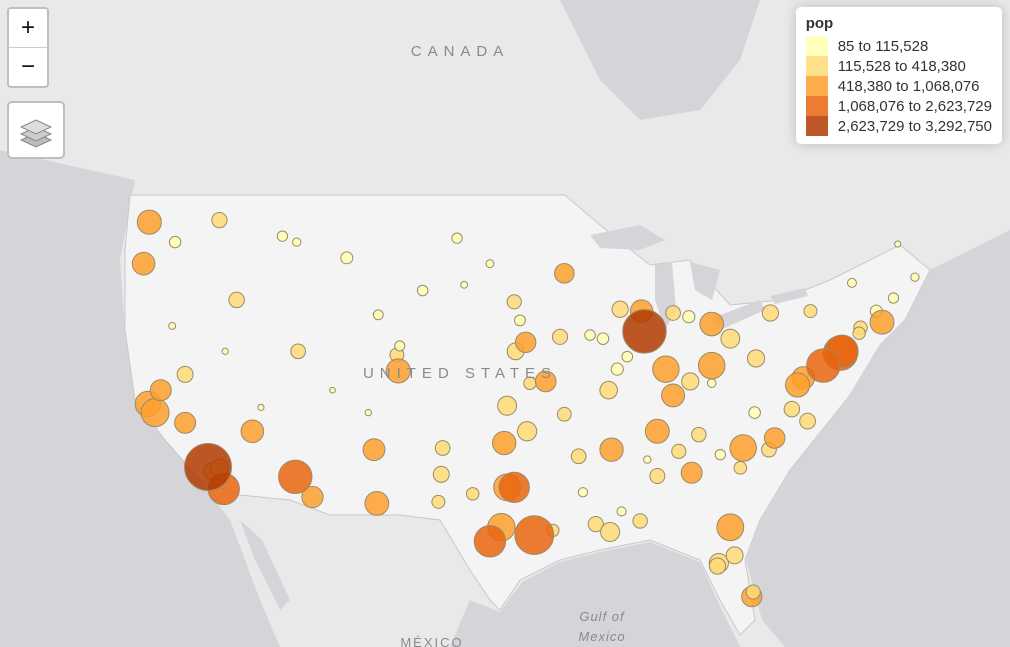 The width and height of the screenshot is (1010, 647). I want to click on zoom-out-button: −, so click(28, 66).